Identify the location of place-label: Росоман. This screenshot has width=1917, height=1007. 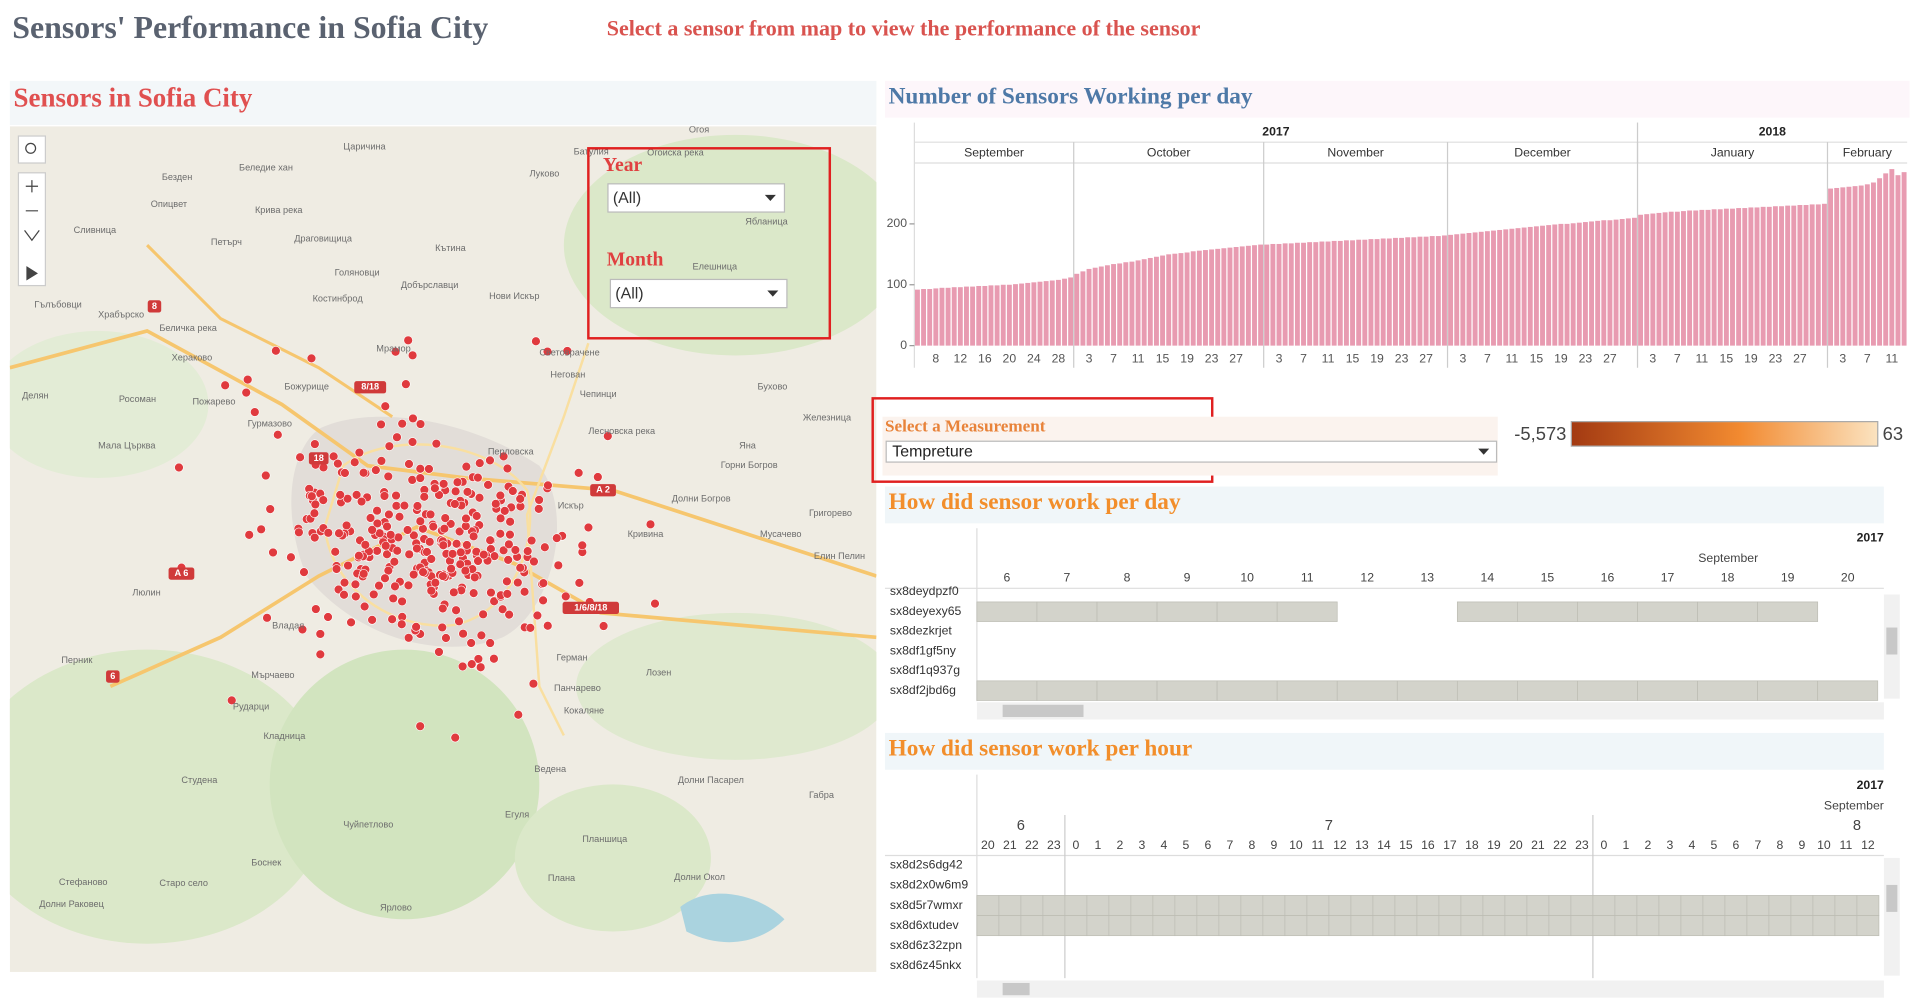
(137, 399).